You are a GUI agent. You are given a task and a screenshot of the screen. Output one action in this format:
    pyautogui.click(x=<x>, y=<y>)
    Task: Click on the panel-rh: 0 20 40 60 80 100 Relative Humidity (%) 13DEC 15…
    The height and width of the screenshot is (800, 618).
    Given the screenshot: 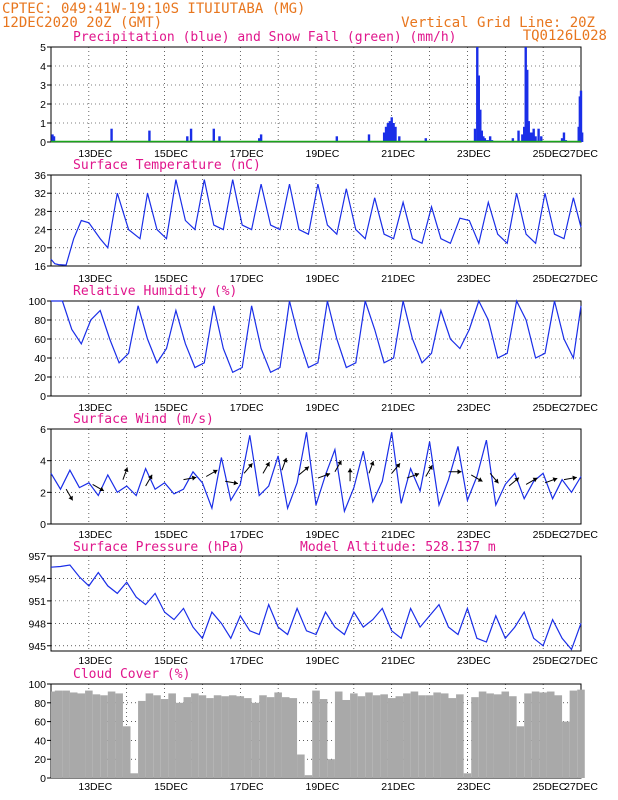 What is the action you would take?
    pyautogui.click(x=313, y=349)
    